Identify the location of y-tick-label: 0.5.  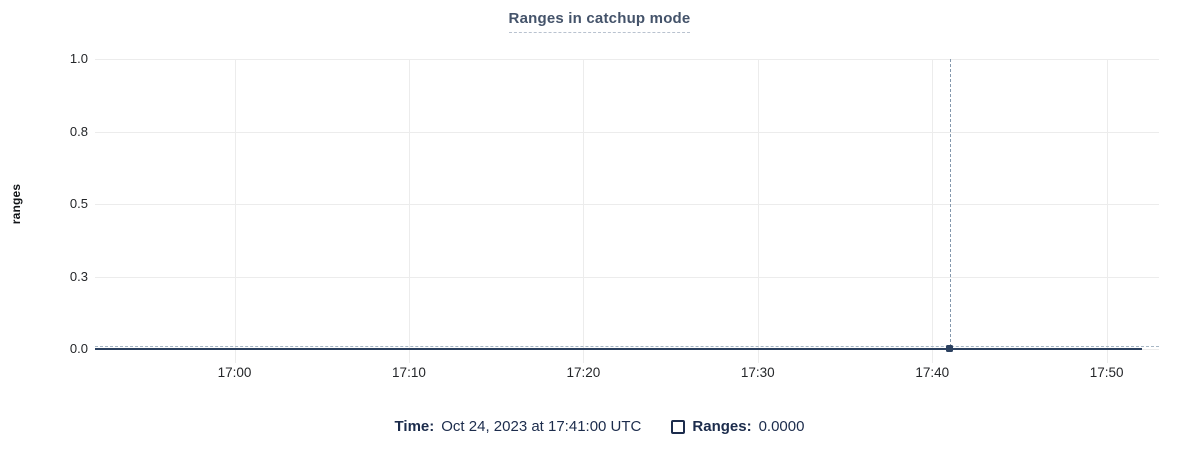
(78, 203).